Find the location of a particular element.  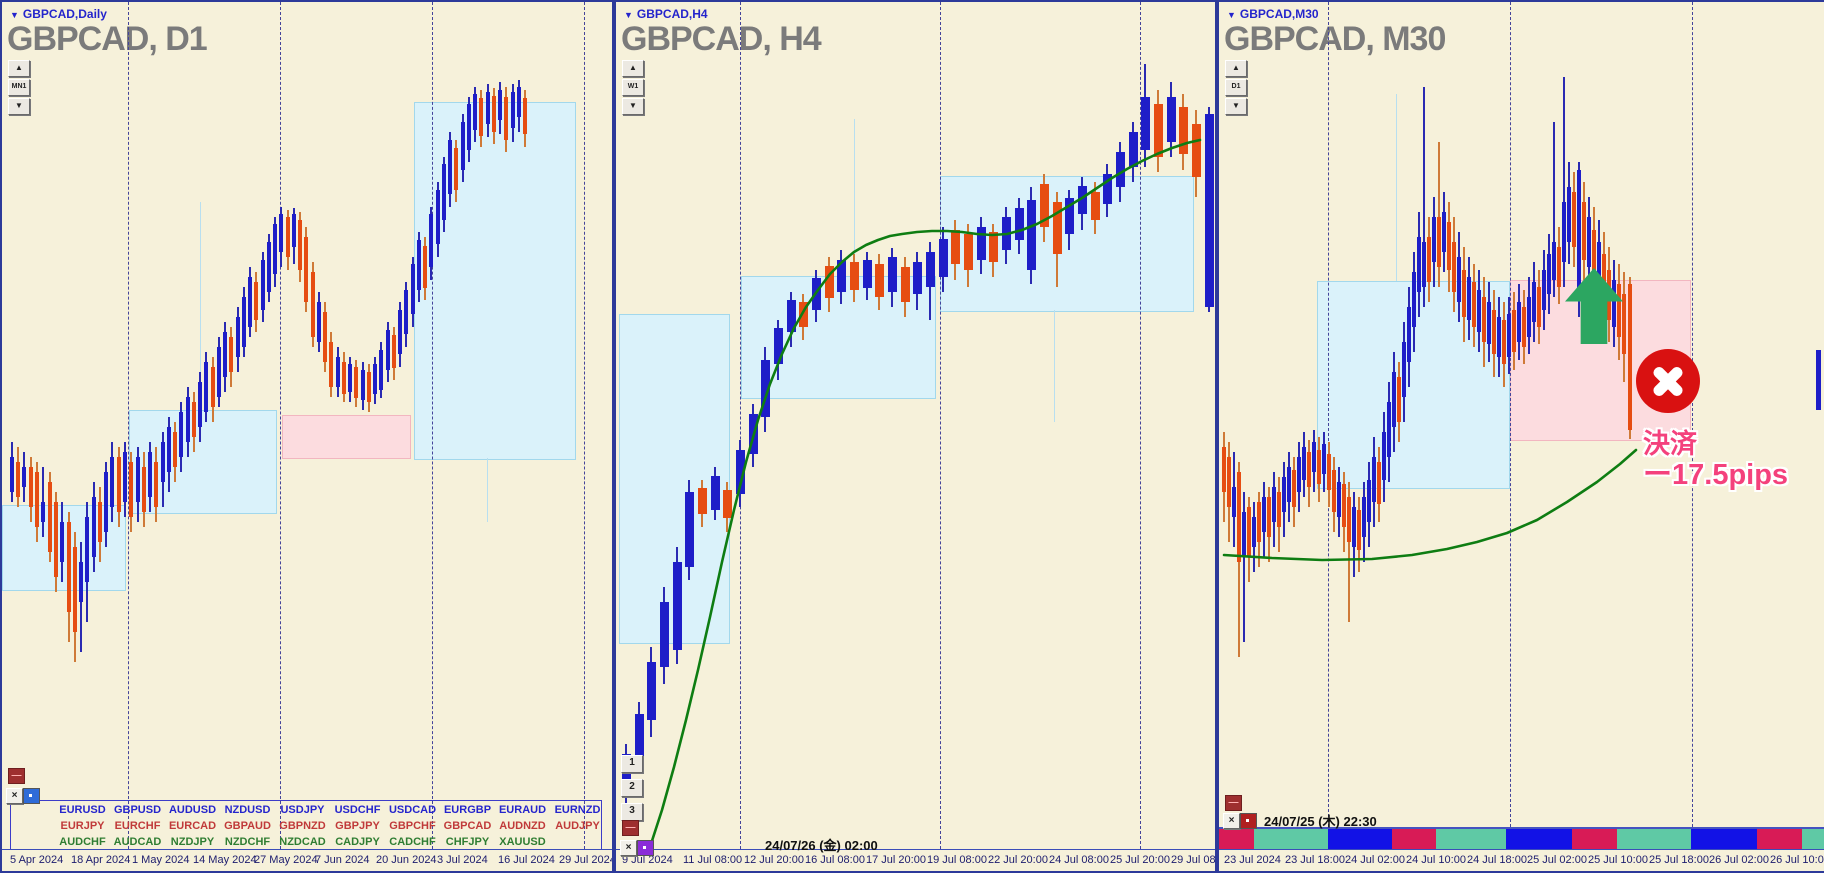

pair-cell: USDJPY is located at coordinates (302, 810).